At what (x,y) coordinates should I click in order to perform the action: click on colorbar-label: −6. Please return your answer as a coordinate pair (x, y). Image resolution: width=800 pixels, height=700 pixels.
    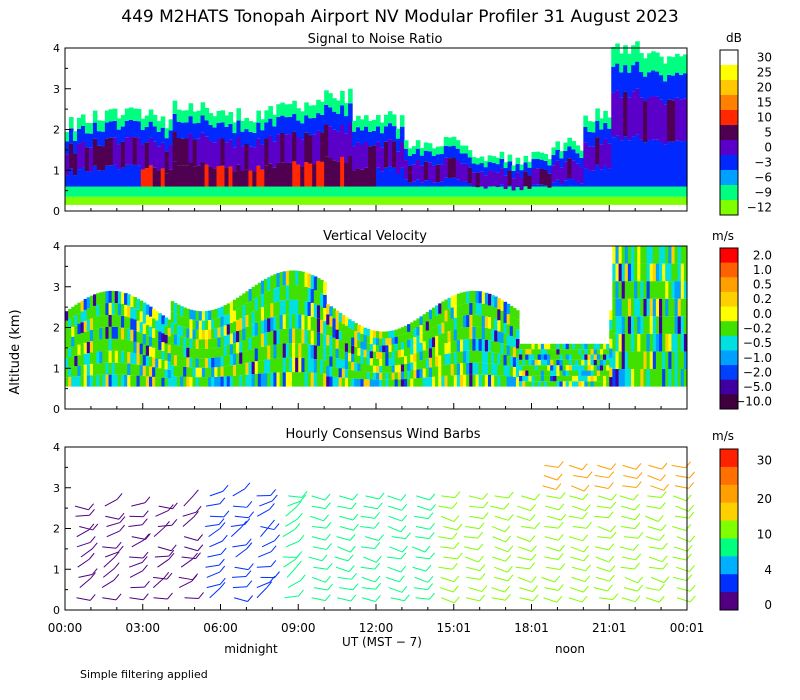
    Looking at the image, I should click on (763, 178).